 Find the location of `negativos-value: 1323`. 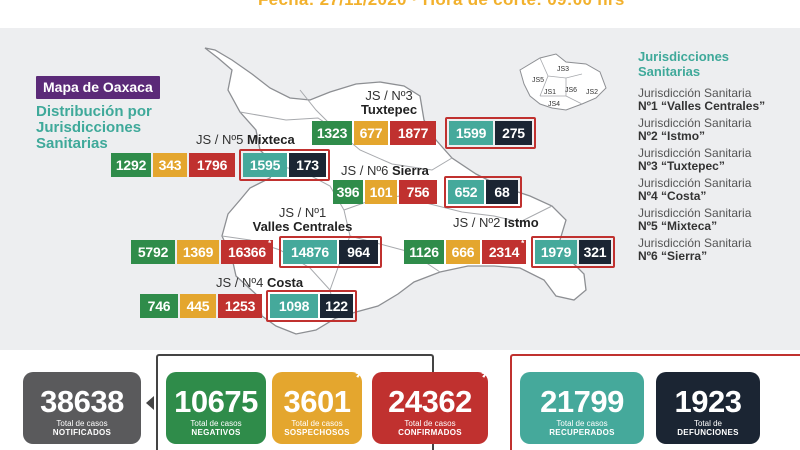

negativos-value: 1323 is located at coordinates (332, 133).